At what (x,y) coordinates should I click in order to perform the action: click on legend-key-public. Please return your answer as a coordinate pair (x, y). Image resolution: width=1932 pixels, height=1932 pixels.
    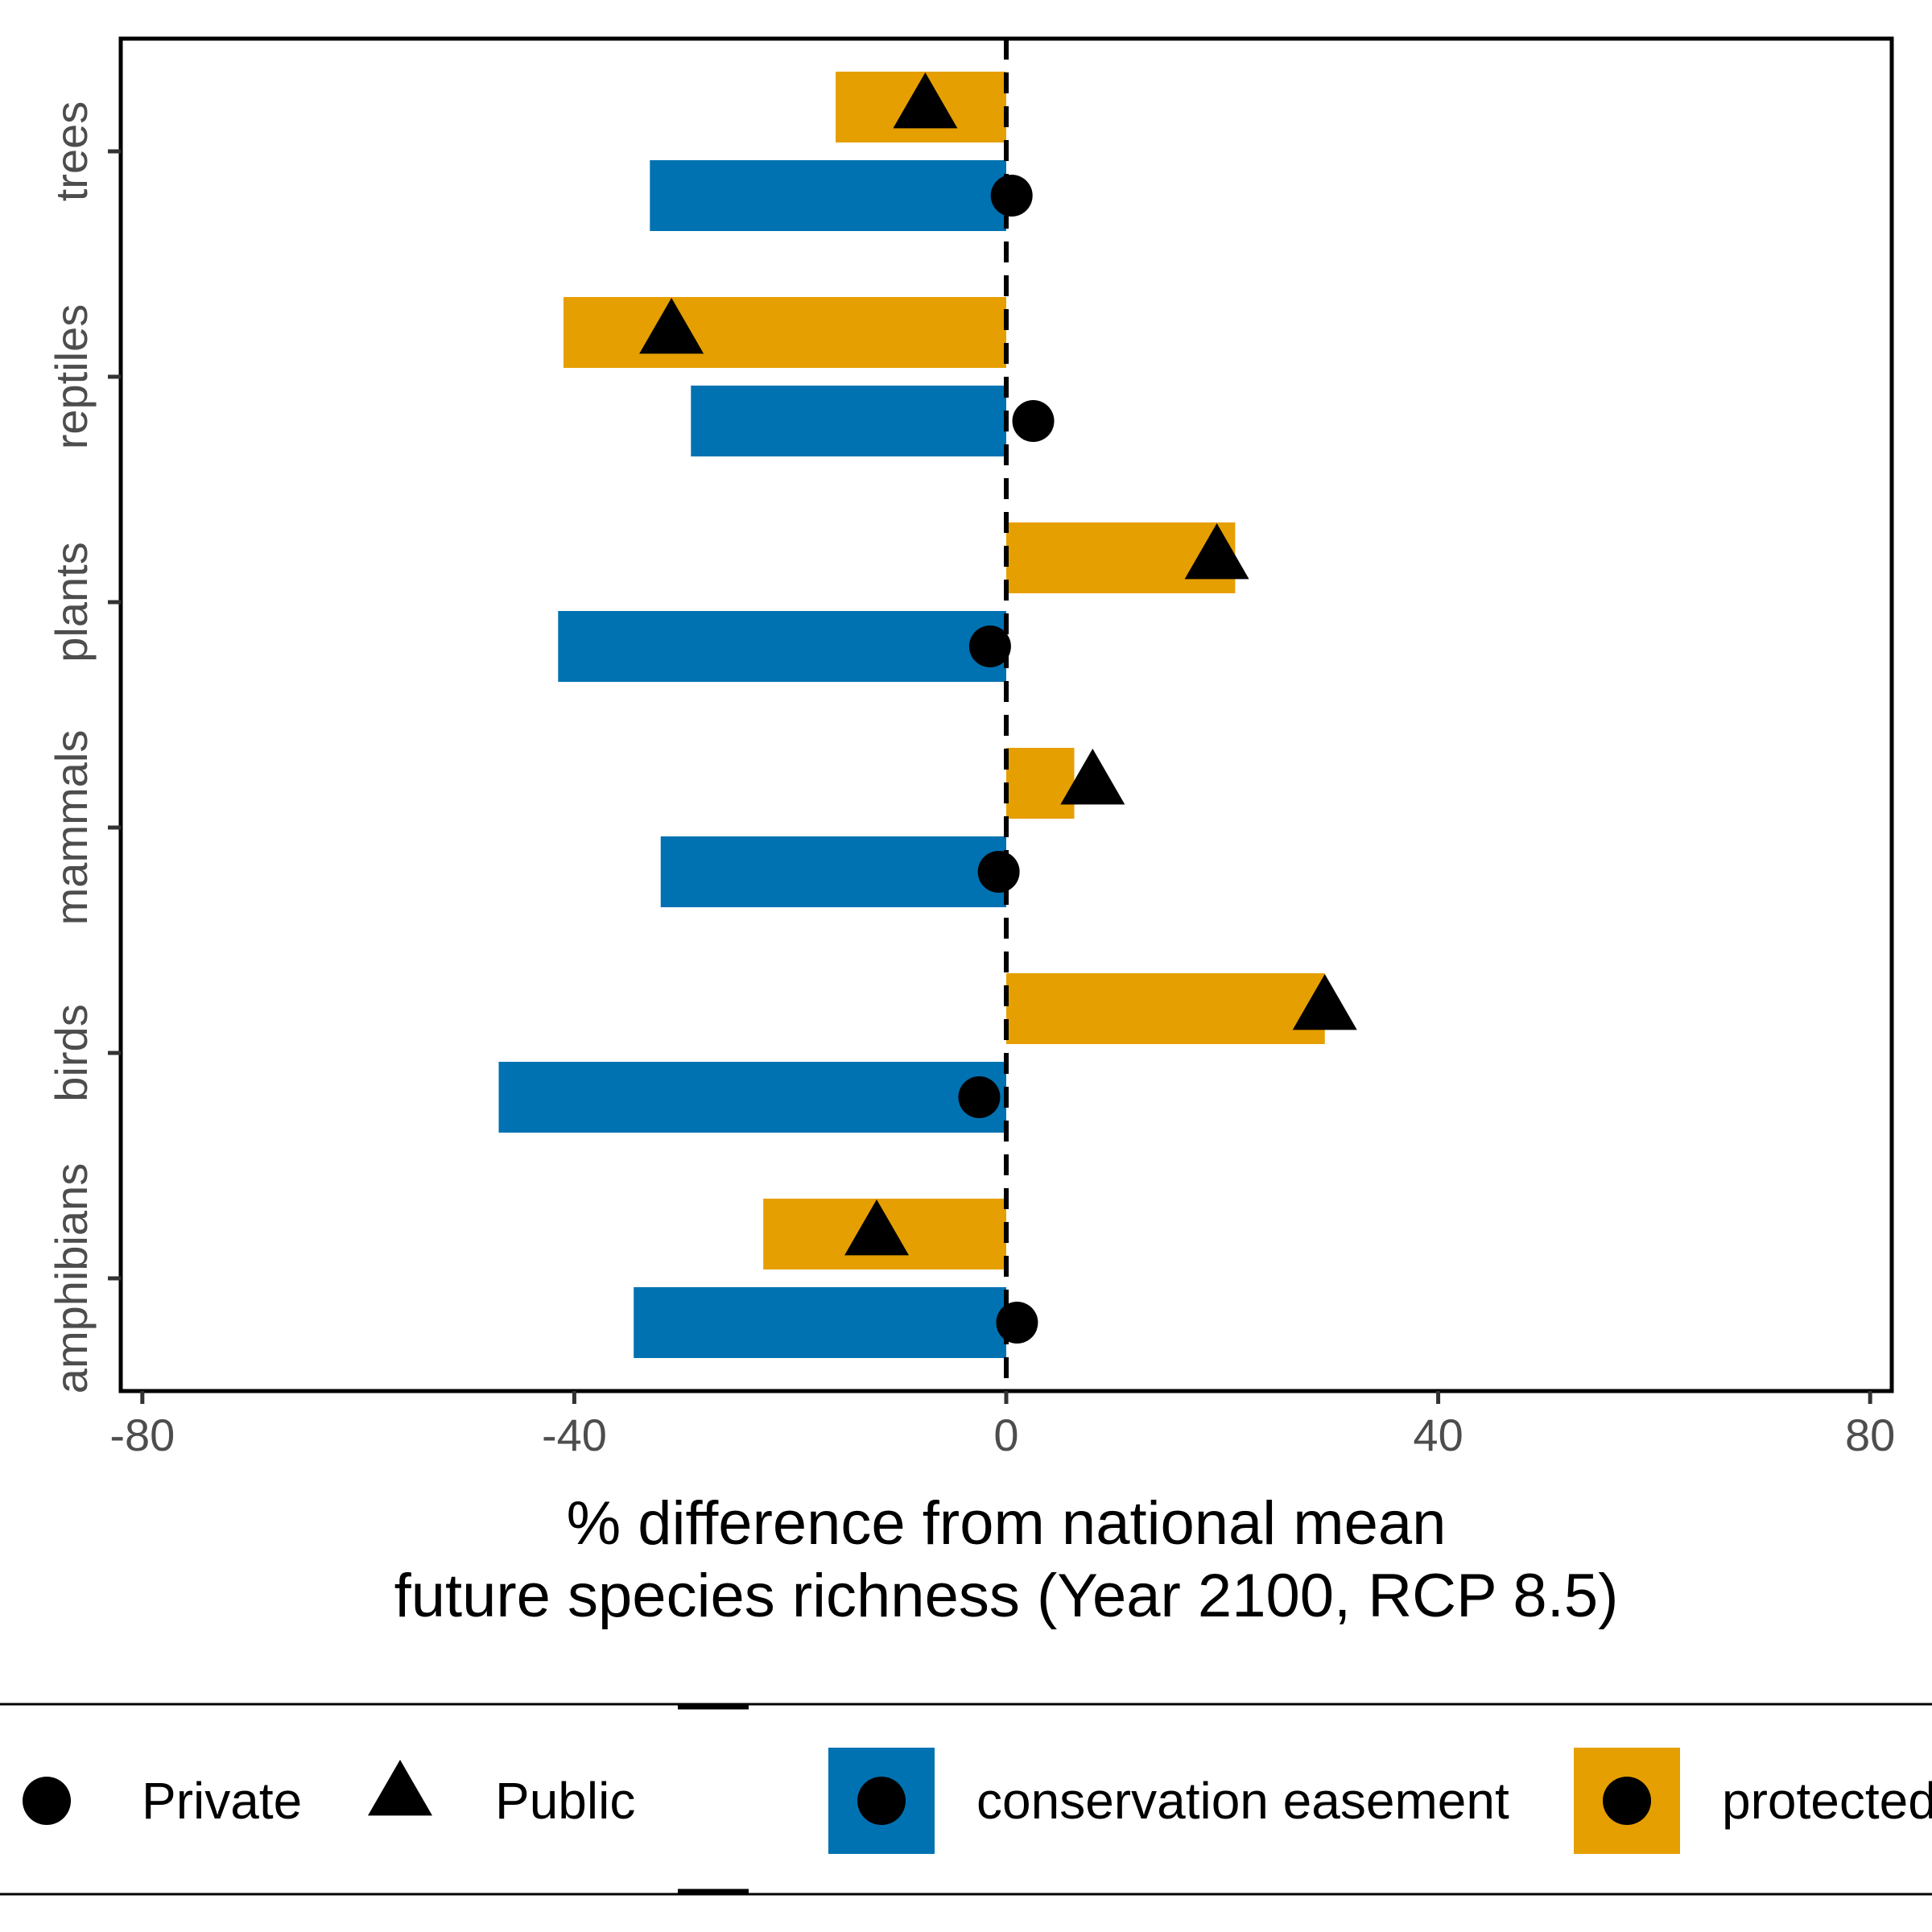
    Looking at the image, I should click on (400, 1788).